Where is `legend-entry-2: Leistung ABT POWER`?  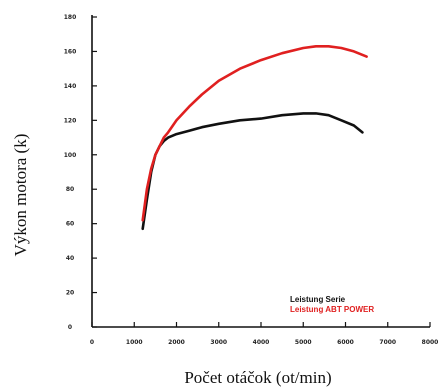
legend-entry-2: Leistung ABT POWER is located at coordinates (332, 309).